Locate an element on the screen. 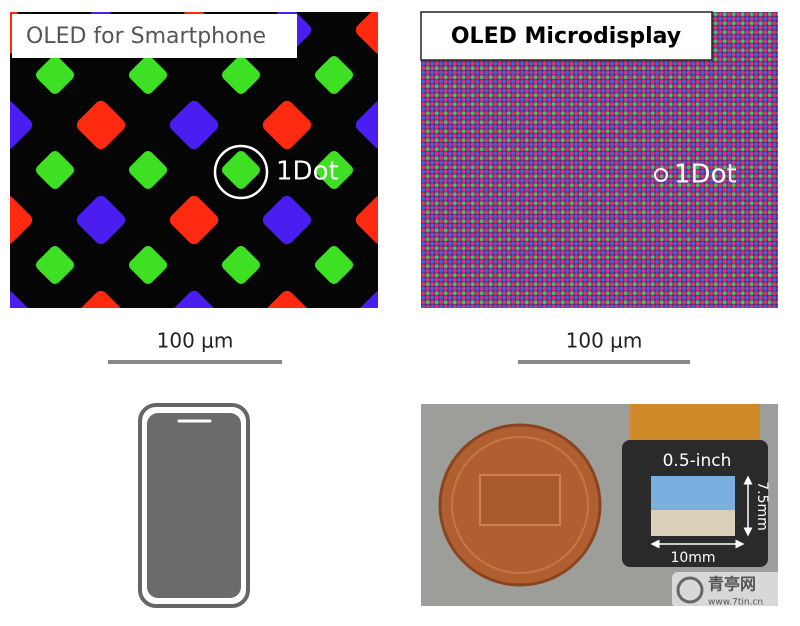  phone-screen is located at coordinates (194, 505).